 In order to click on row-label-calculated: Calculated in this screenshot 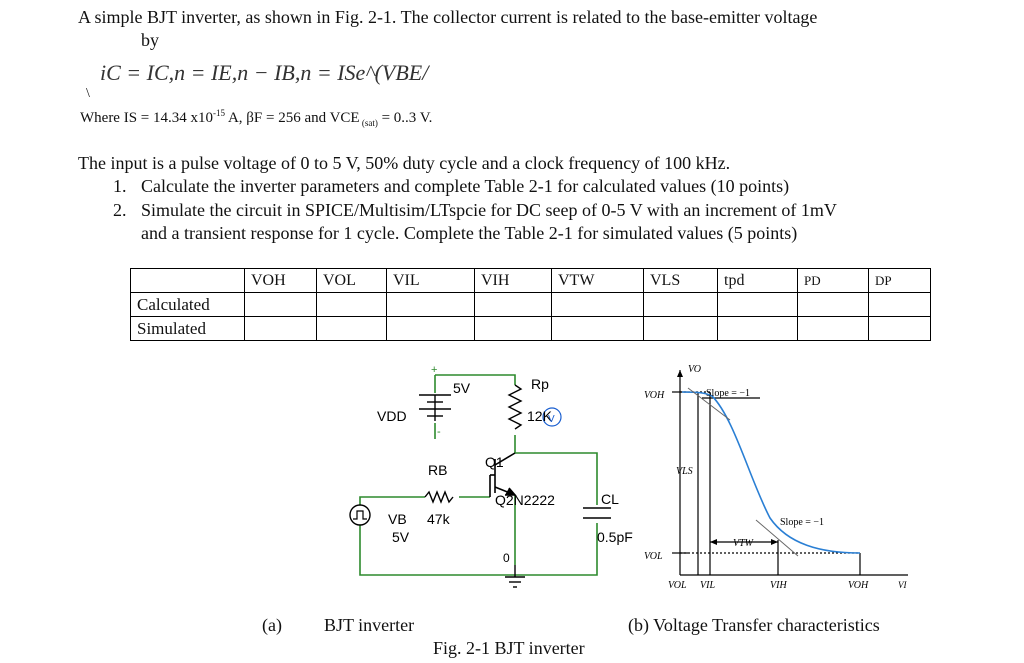, I will do `click(187, 304)`.